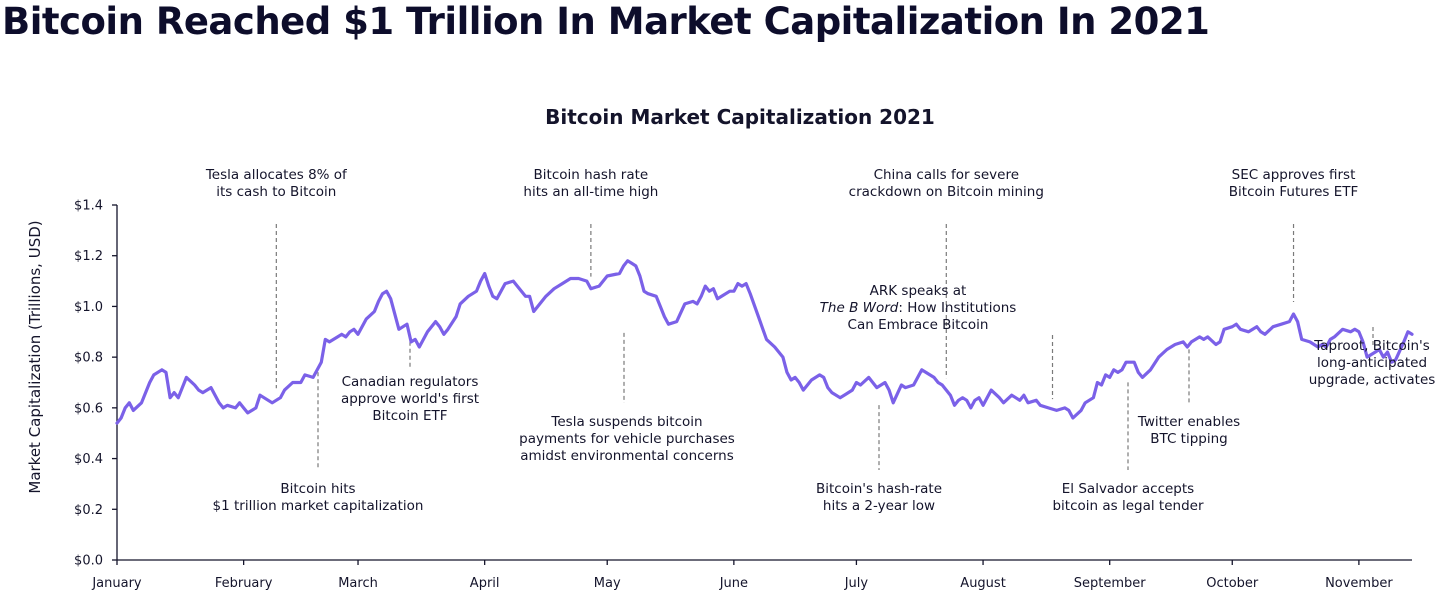 Image resolution: width=1456 pixels, height=610 pixels. I want to click on annotation-line: BTC tipping, so click(1189, 439).